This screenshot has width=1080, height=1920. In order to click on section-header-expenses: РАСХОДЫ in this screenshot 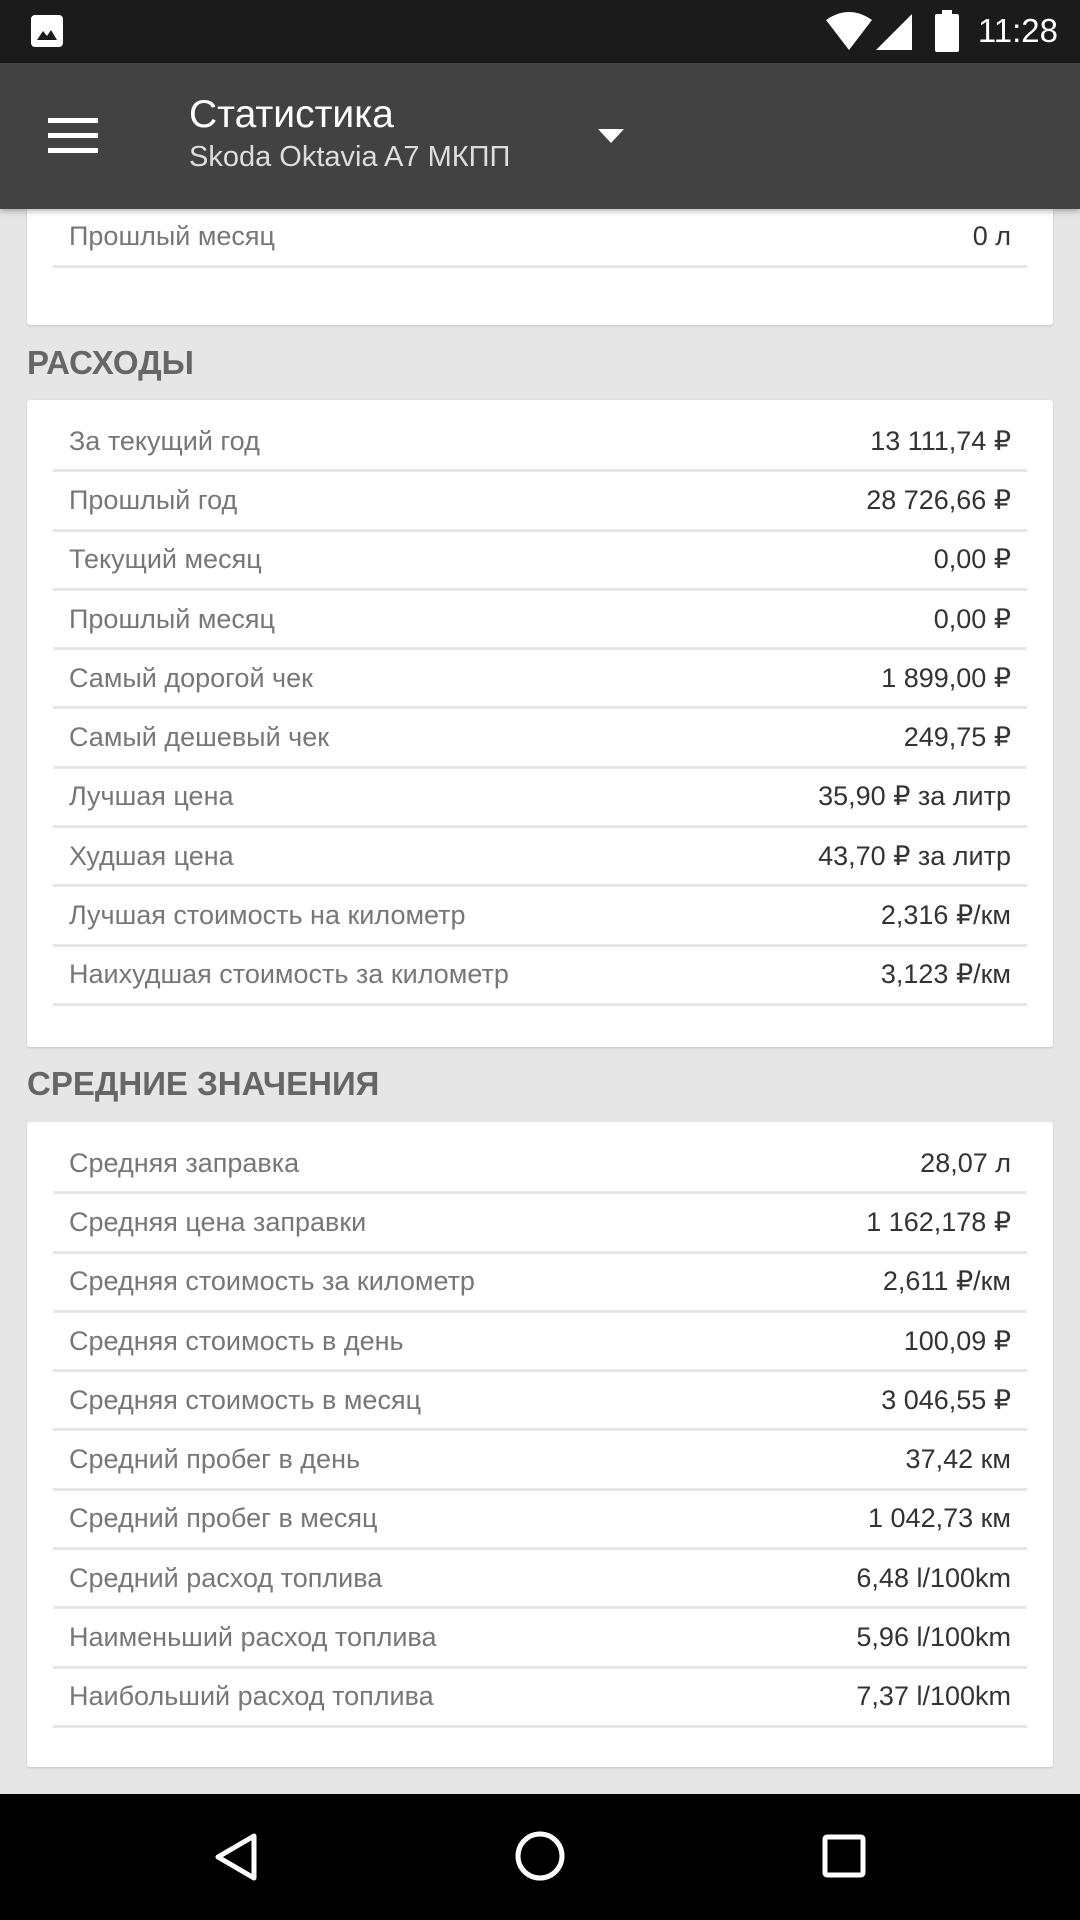, I will do `click(110, 362)`.